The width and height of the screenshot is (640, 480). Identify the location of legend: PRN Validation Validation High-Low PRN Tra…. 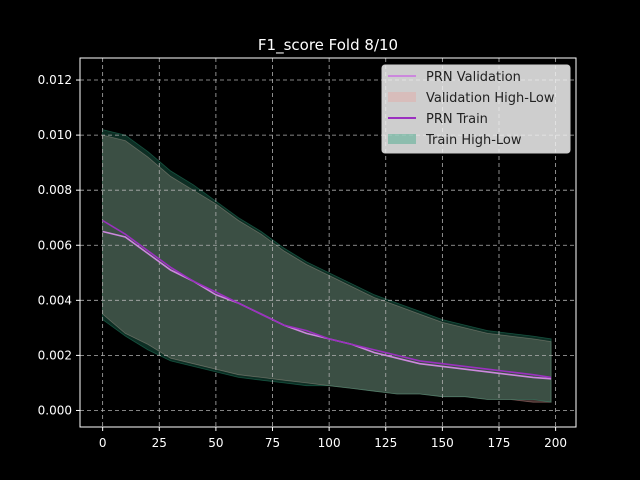
(476, 109).